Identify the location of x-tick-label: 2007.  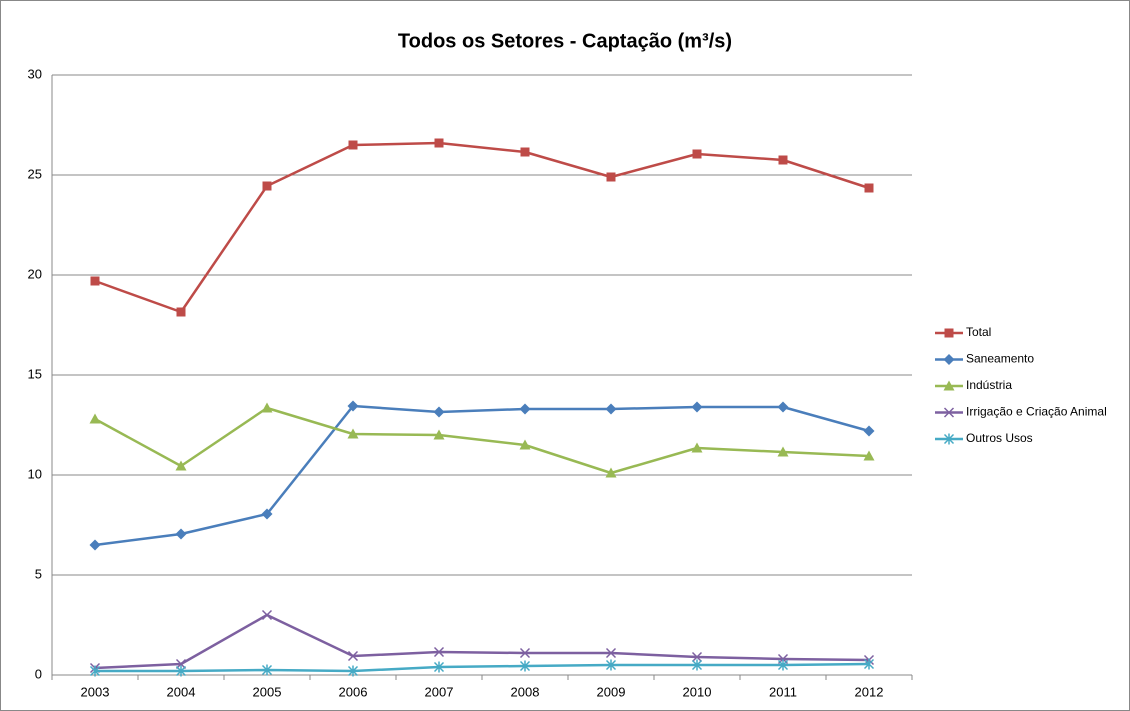
(439, 691).